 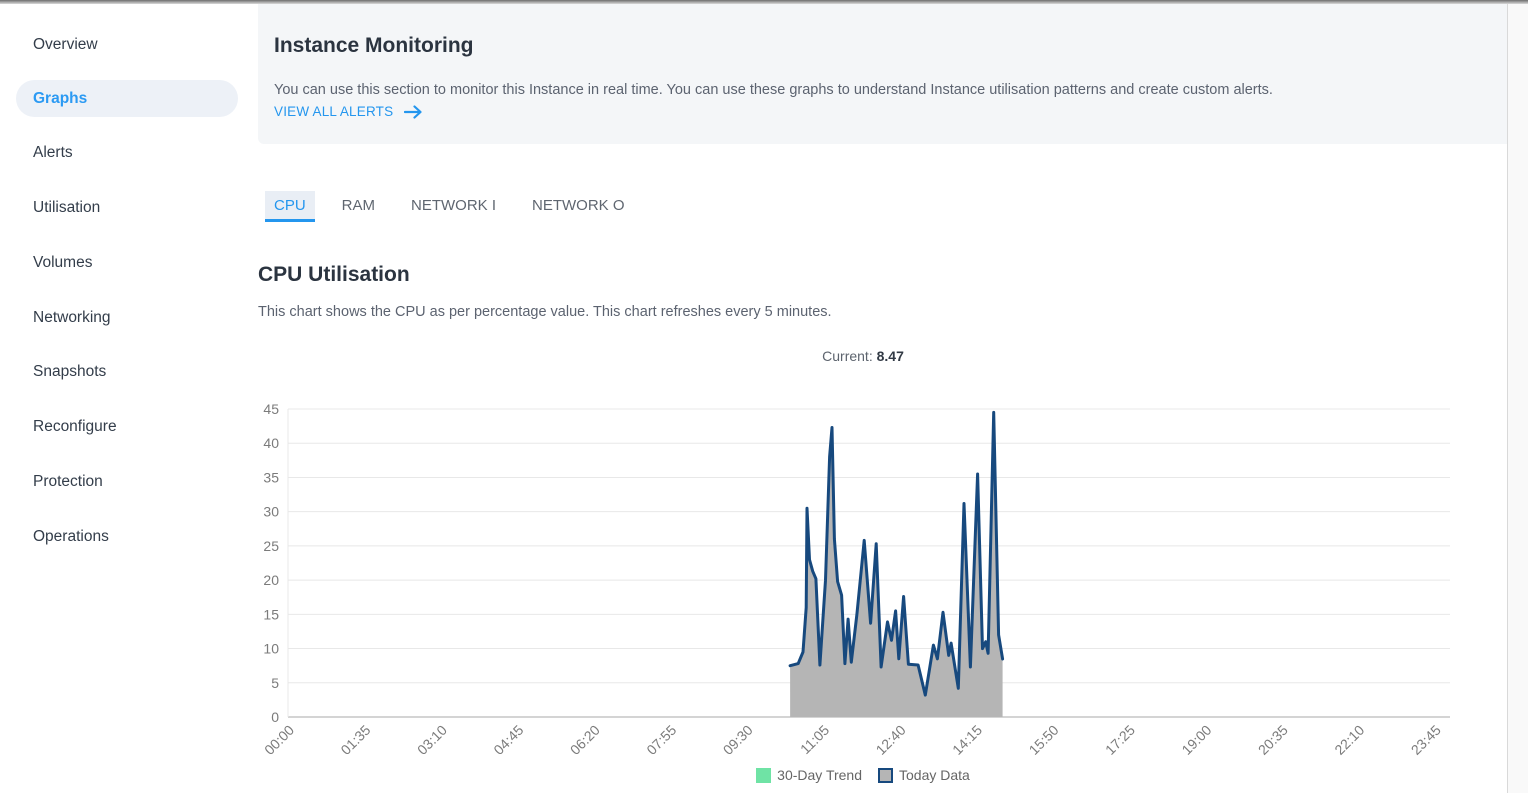 I want to click on sidebar-item-label: Alerts, so click(x=53, y=152).